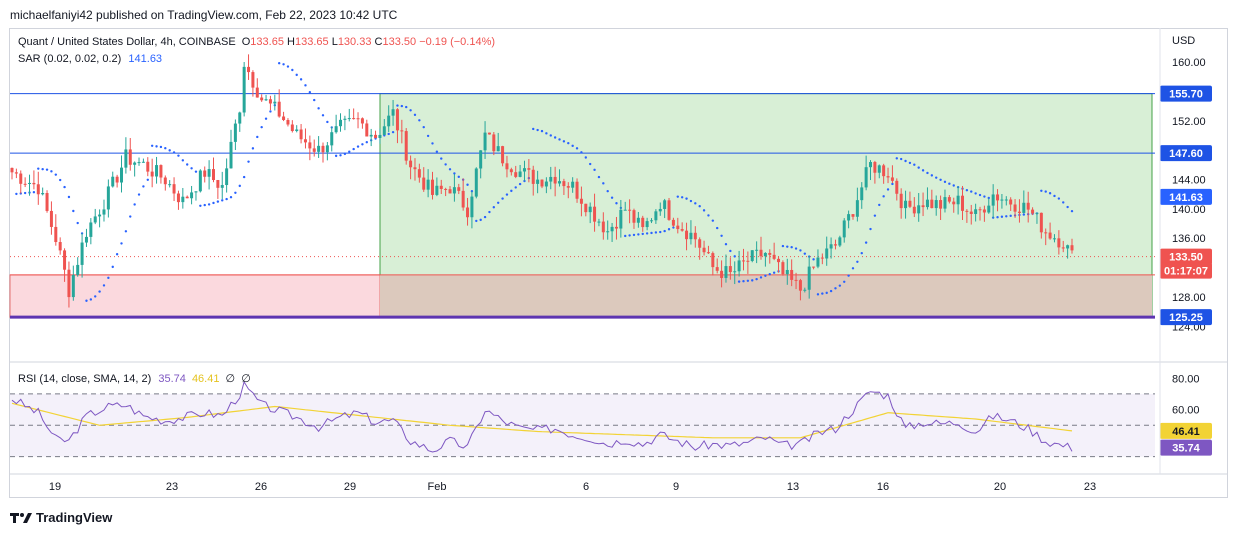  What do you see at coordinates (1186, 154) in the screenshot?
I see `price-tag-147.60: 147.60` at bounding box center [1186, 154].